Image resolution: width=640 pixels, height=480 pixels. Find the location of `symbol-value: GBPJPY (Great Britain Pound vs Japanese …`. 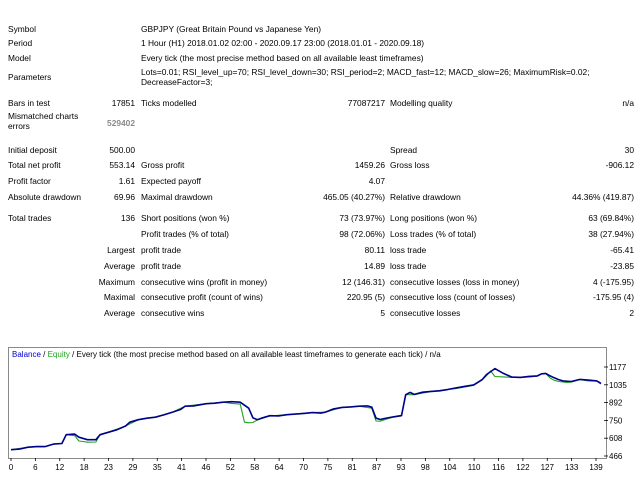

symbol-value: GBPJPY (Great Britain Pound vs Japanese … is located at coordinates (231, 29).